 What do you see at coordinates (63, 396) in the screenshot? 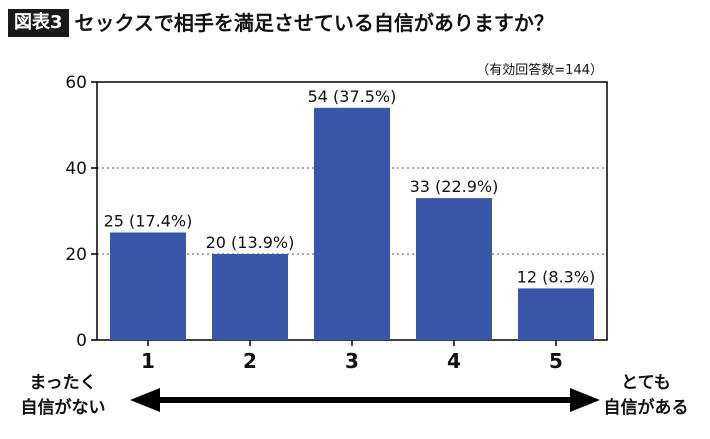
I see `scale-label-left: まったく 自信がない` at bounding box center [63, 396].